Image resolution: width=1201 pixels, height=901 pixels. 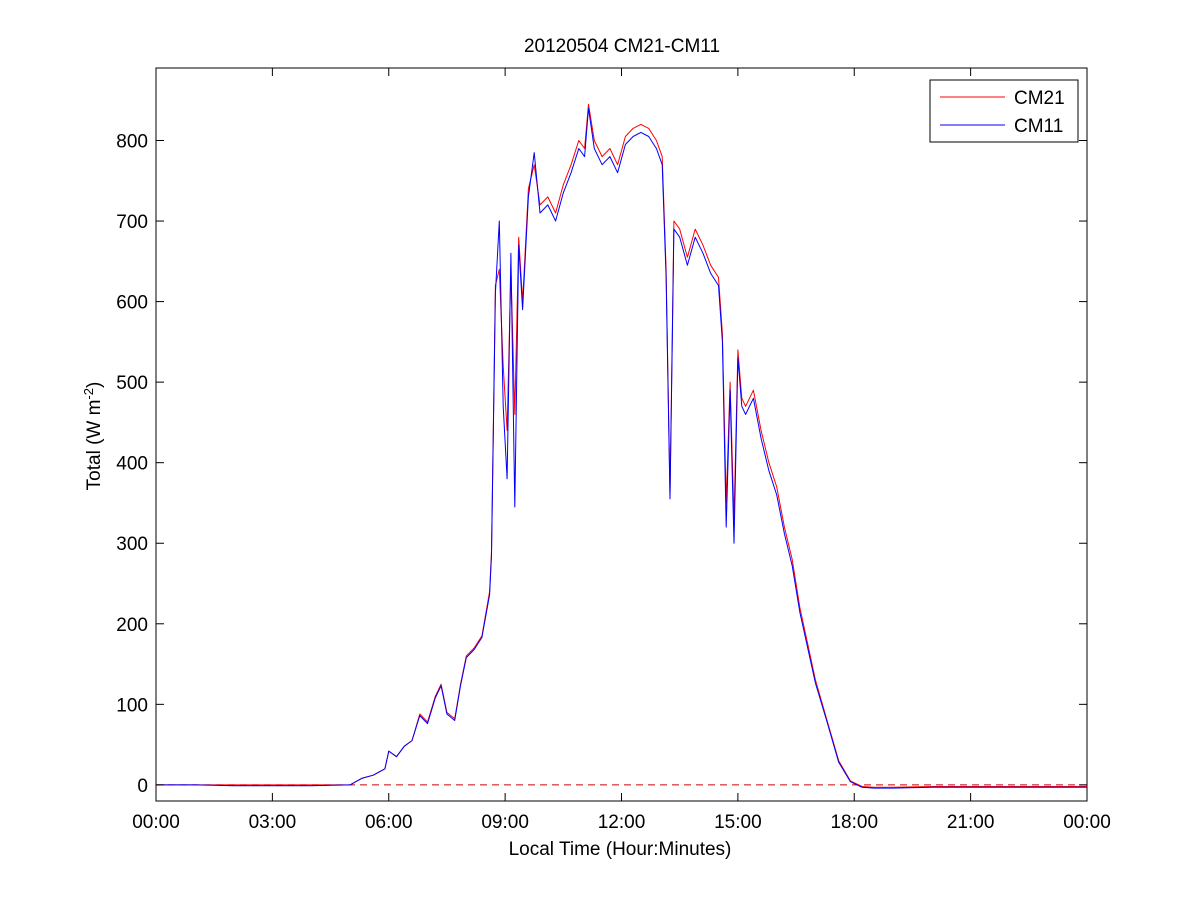 I want to click on y-tick-label: 400, so click(x=132, y=464).